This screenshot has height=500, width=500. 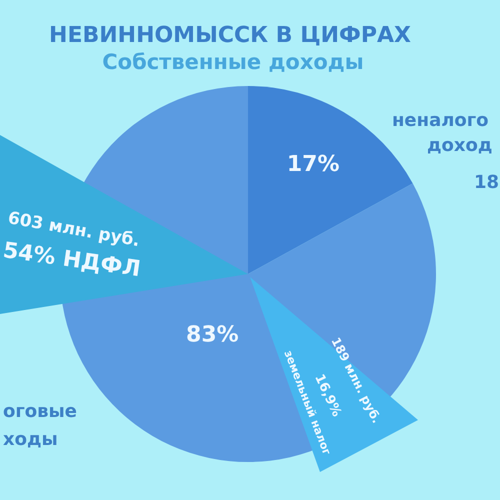 What do you see at coordinates (212, 335) in the screenshot?
I see `data-label: 83%` at bounding box center [212, 335].